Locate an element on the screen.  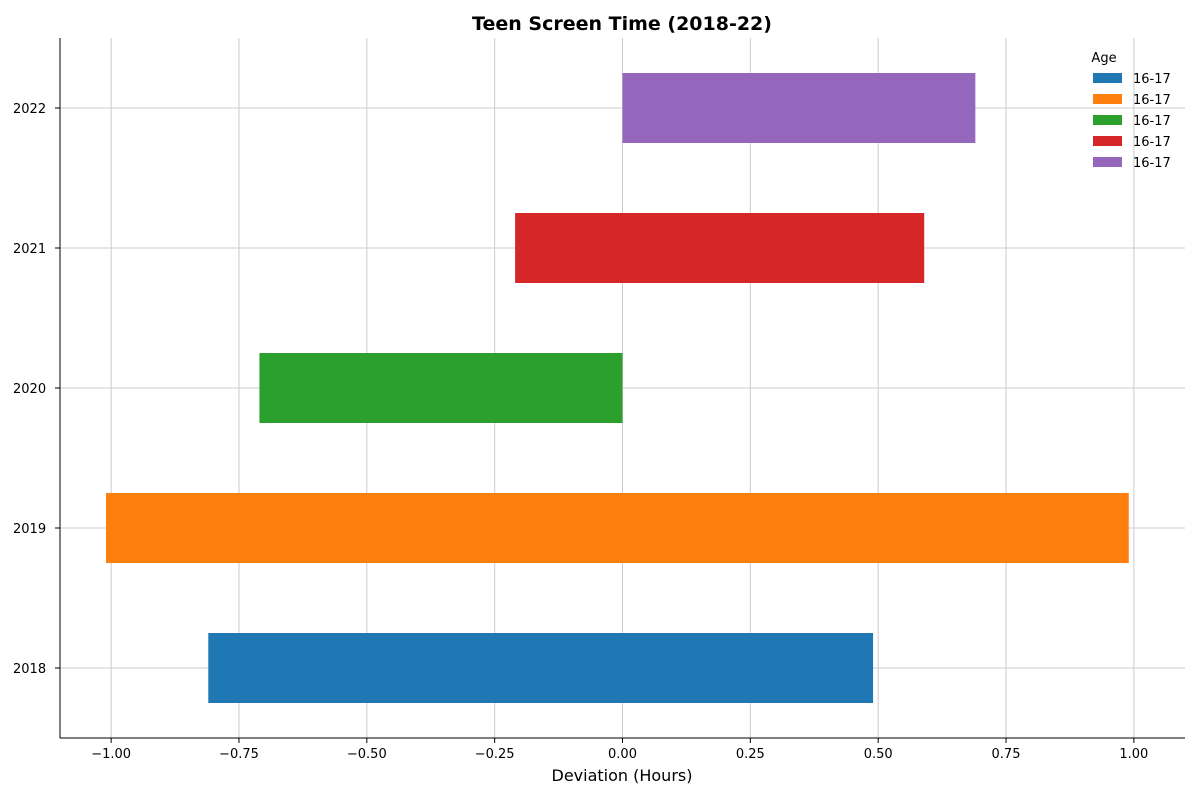
legend: Age 16-17 16-17 16-17 16-17 16-17 is located at coordinates (1130, 111).